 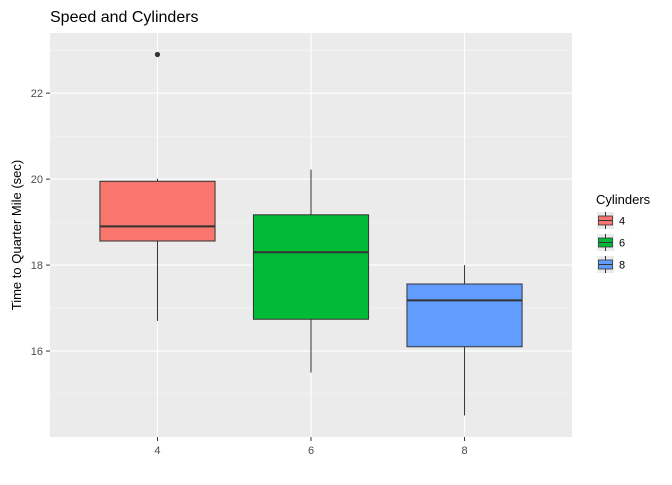 What do you see at coordinates (623, 199) in the screenshot?
I see `legend-title: Cylinders` at bounding box center [623, 199].